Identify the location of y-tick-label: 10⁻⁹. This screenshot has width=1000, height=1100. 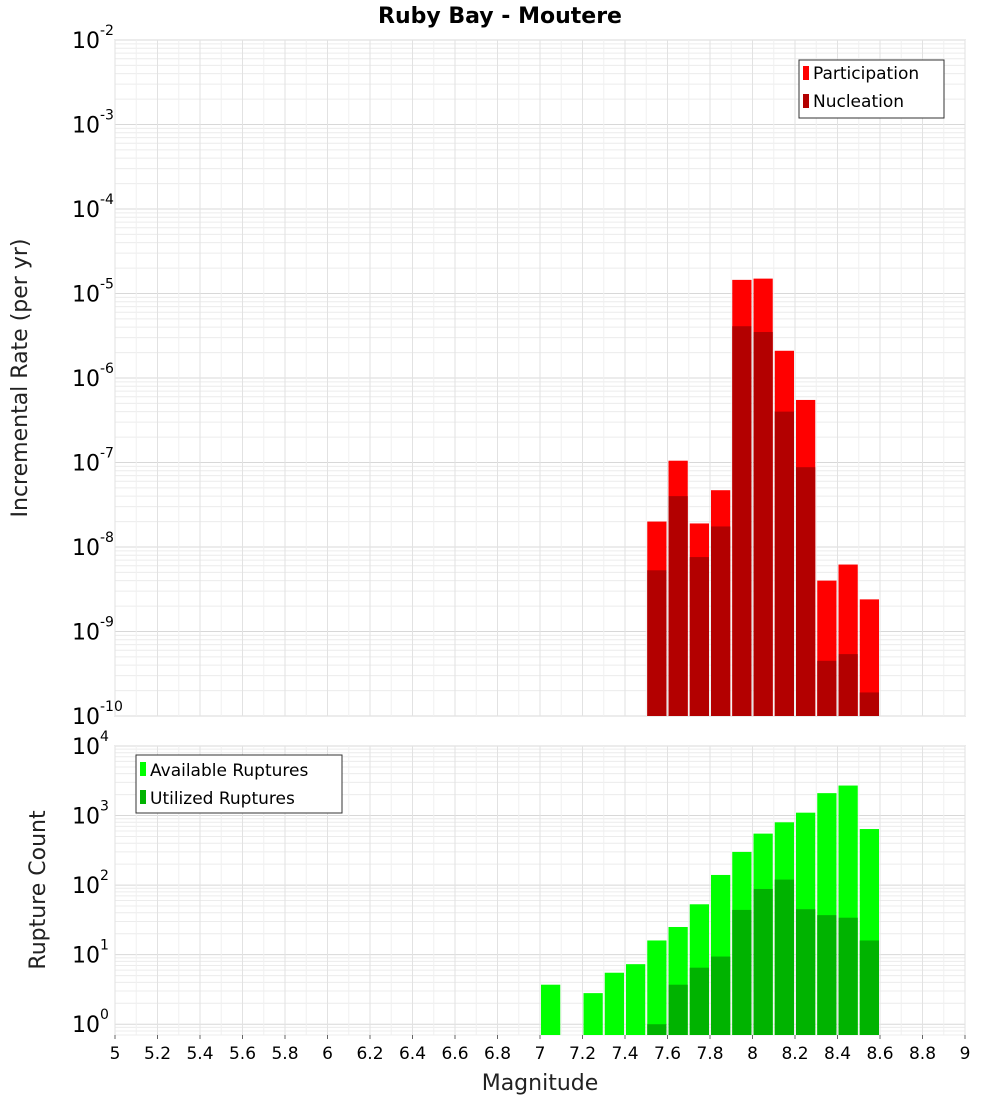
(93, 630).